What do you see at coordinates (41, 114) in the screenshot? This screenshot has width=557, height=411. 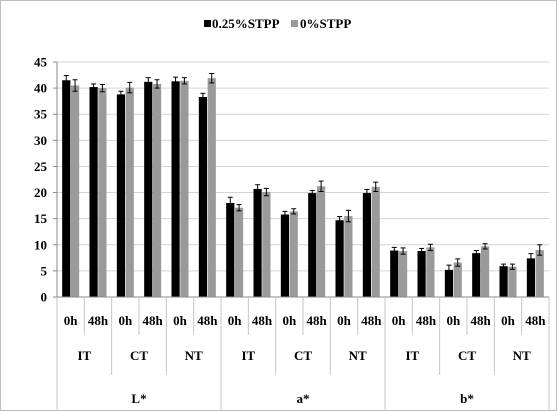 I see `y-tick-label: 35` at bounding box center [41, 114].